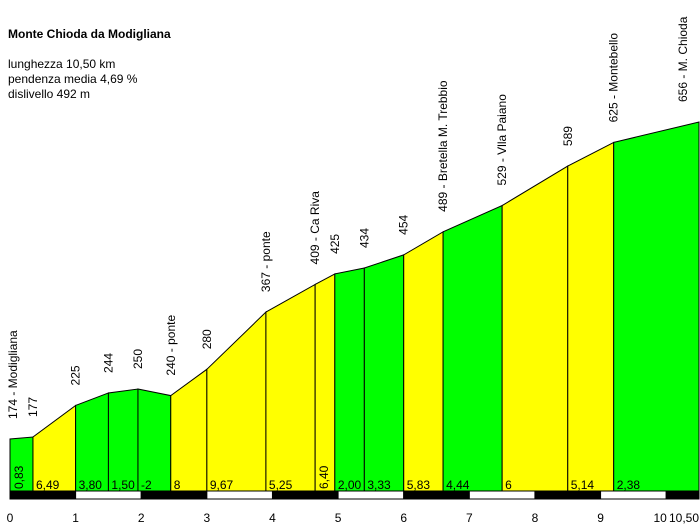 The height and width of the screenshot is (528, 700). I want to click on x-tick-label: 2, so click(141, 518).